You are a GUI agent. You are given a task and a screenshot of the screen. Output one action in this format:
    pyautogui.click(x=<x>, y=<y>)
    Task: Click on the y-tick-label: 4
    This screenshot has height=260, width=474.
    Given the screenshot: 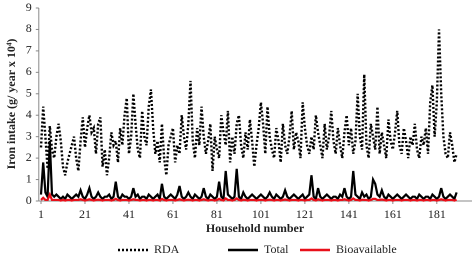 What is the action you would take?
    pyautogui.click(x=29, y=114)
    